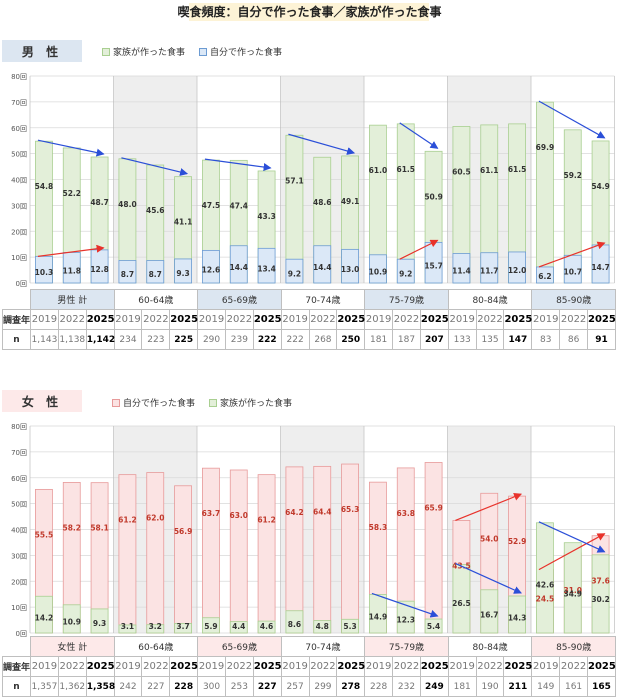  Describe the element at coordinates (350, 269) in the screenshot. I see `value-label: 13.0` at that location.